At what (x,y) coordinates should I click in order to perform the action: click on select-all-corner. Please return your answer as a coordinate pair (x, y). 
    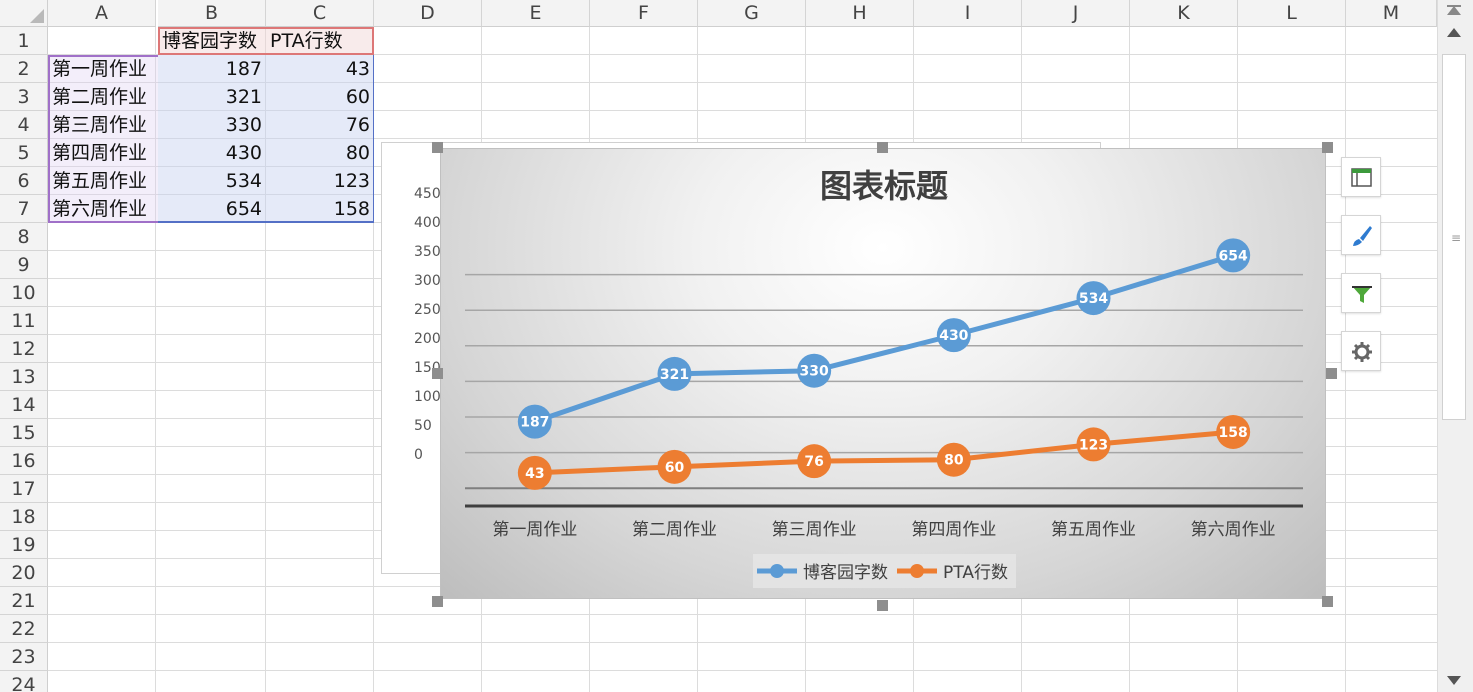
    Looking at the image, I should click on (24, 13).